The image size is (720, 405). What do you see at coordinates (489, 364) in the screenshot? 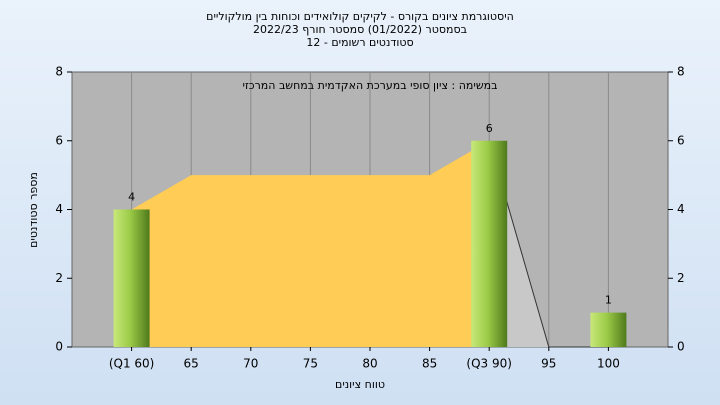
I see `x-tick-label: (Q3 90)` at bounding box center [489, 364].